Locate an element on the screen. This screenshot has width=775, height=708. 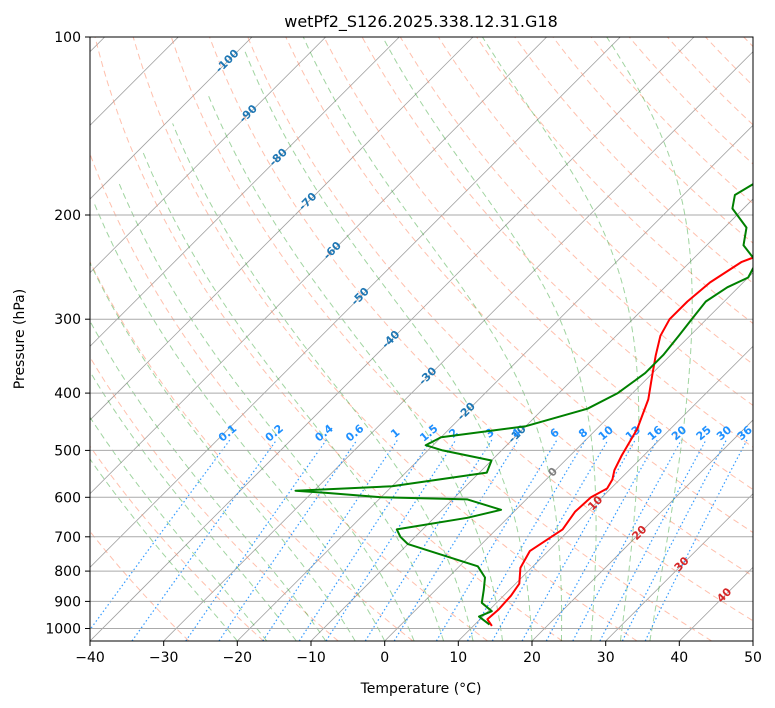
y-tick-label: 900 is located at coordinates (67, 602).